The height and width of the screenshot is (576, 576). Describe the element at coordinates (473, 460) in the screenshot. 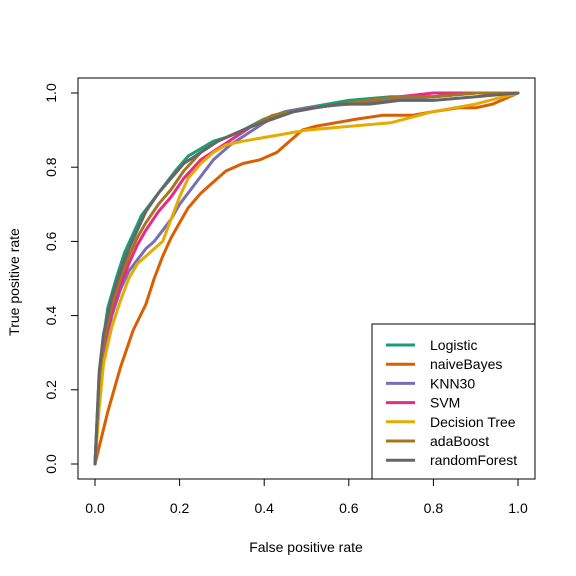

I see `legend-label: randomForest` at that location.